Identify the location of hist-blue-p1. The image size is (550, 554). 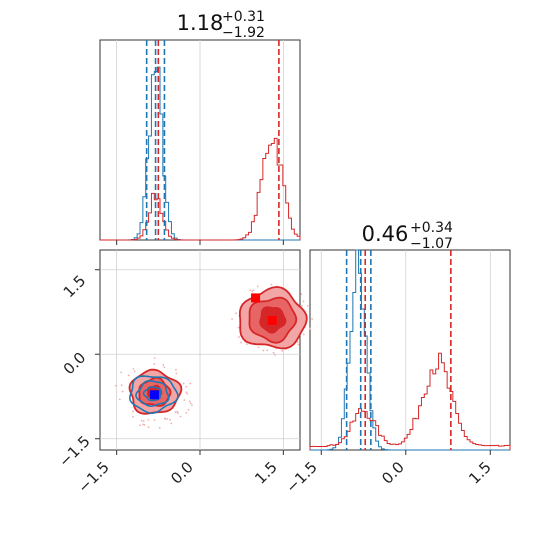
(410, 350).